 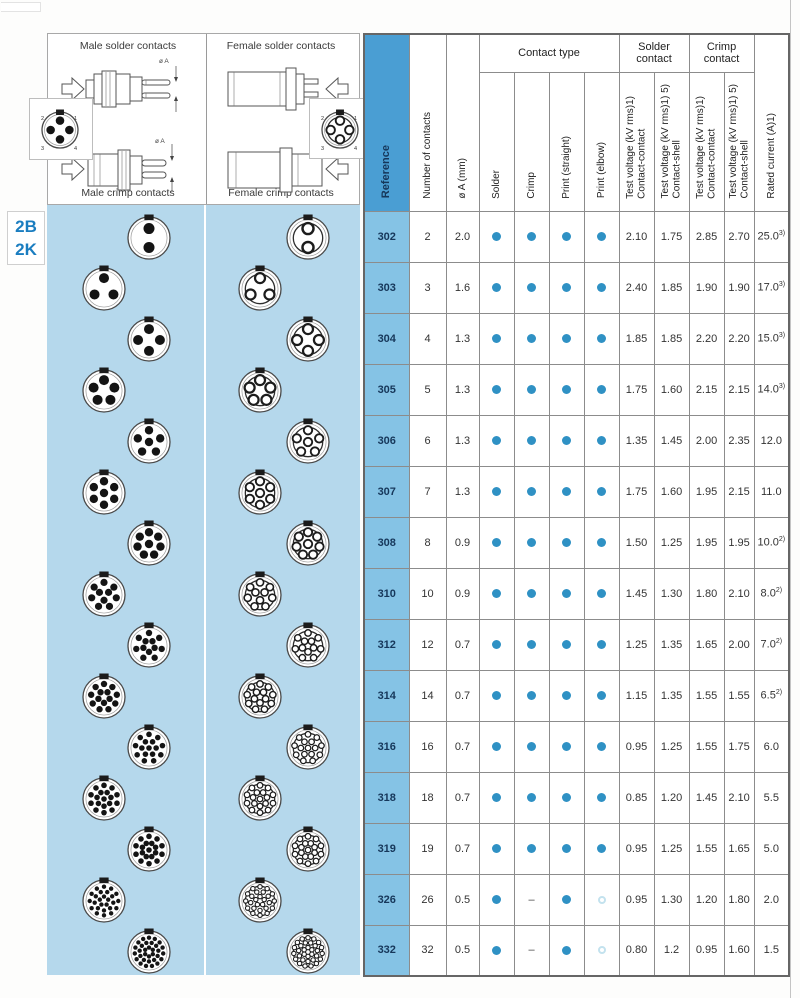 I want to click on test-voltage-cell: 2.40, so click(x=636, y=287).